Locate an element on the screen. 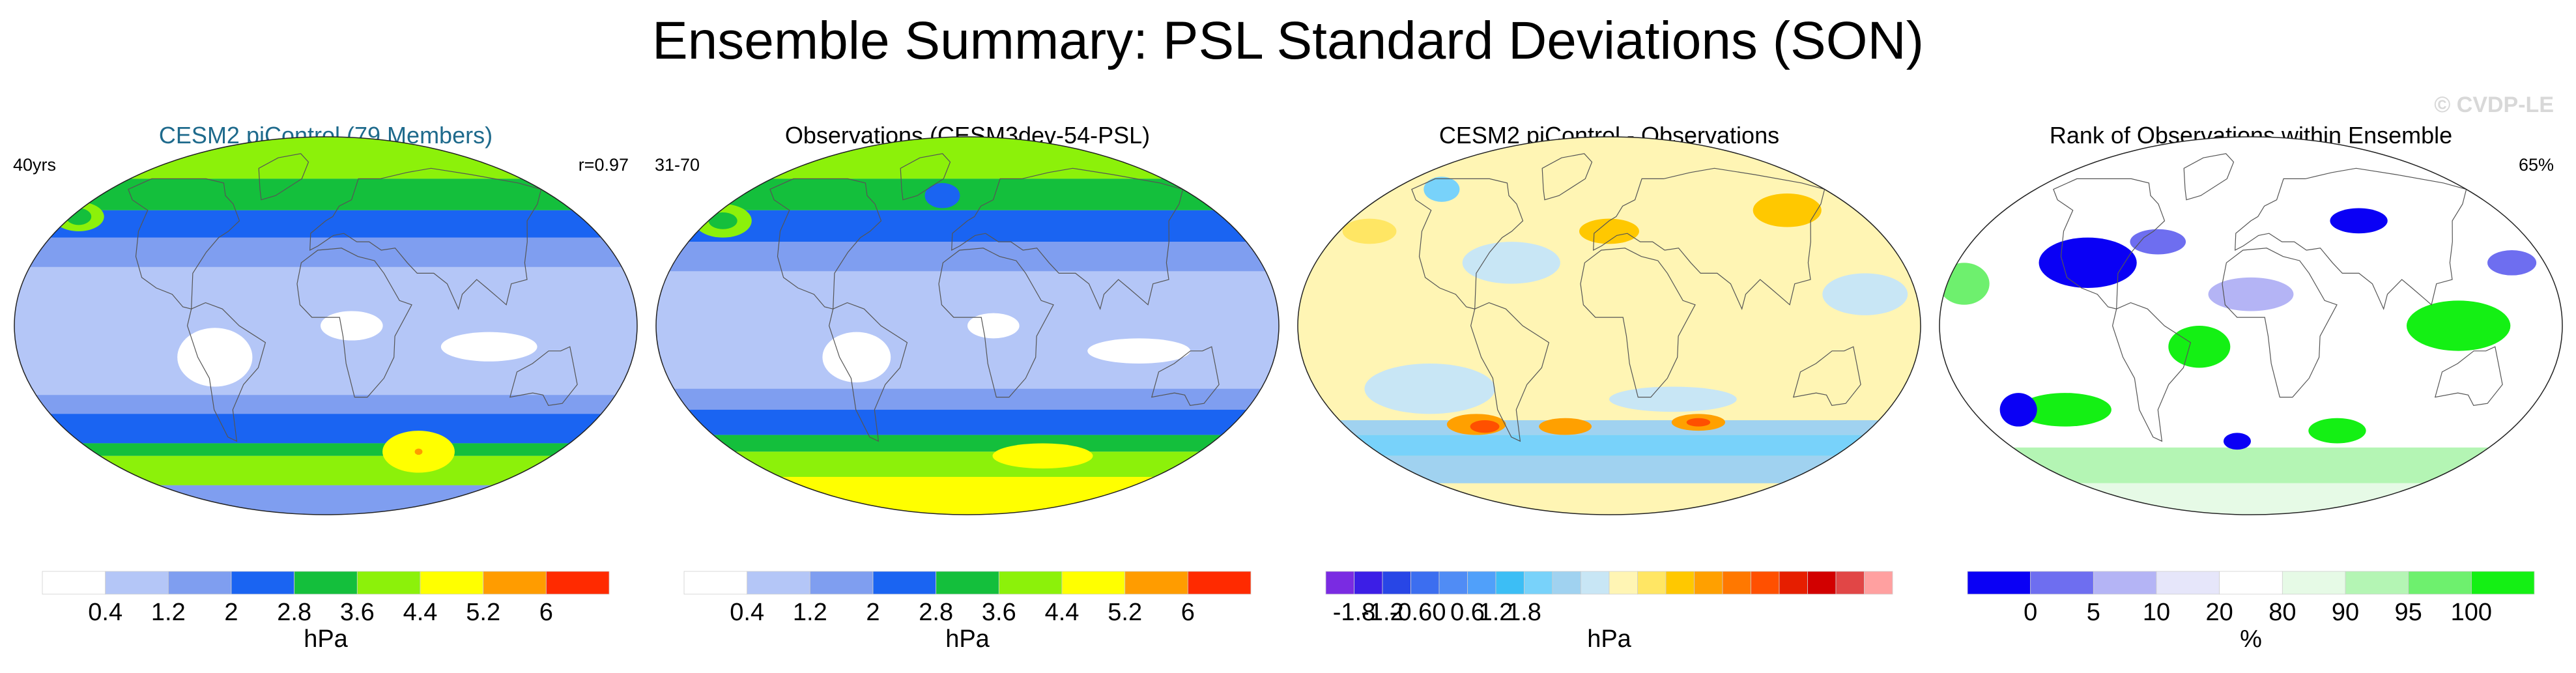  colorbar-tick-label: 4.4 is located at coordinates (420, 612).